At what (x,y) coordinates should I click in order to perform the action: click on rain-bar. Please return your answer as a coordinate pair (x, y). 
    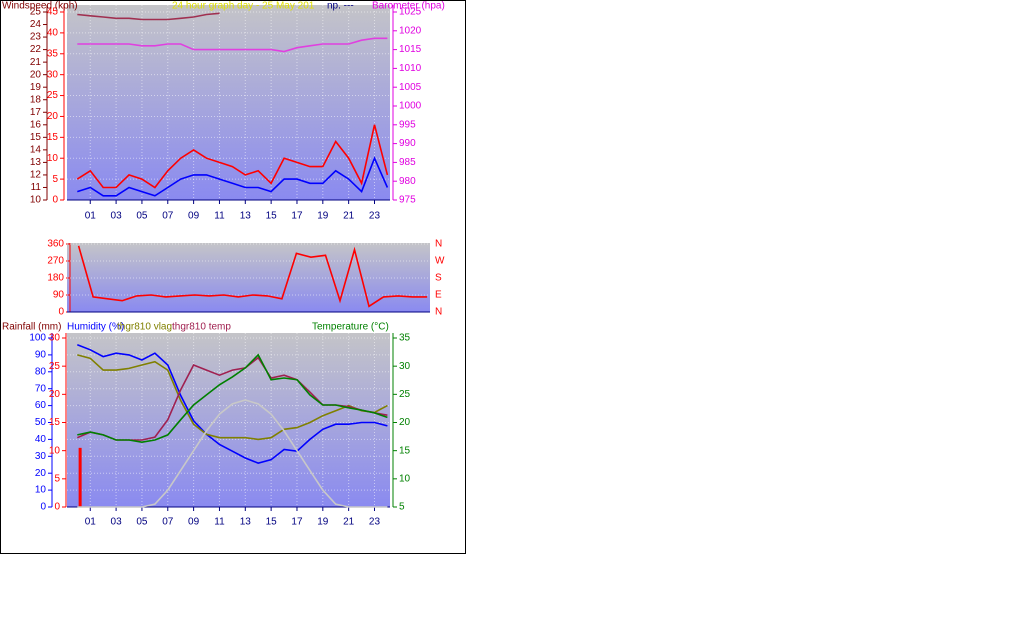
    Looking at the image, I should click on (80, 477).